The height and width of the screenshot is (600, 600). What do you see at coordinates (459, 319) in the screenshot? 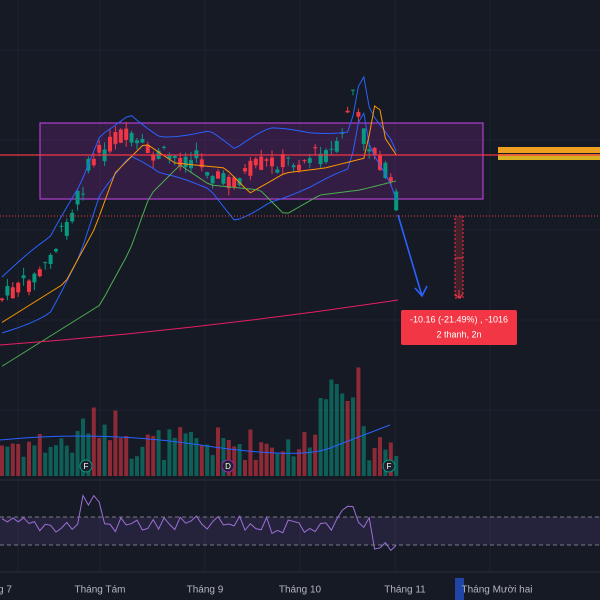
I see `measure-change: -10.16 (-21.49%) , -1016` at bounding box center [459, 319].